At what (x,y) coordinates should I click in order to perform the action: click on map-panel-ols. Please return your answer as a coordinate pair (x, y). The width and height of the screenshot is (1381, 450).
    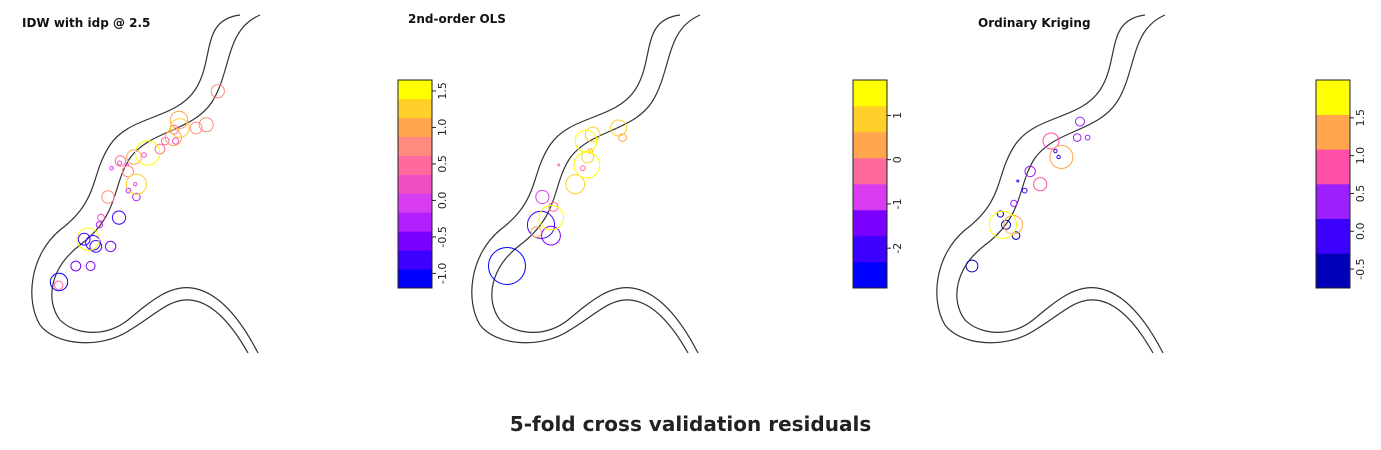
    Looking at the image, I should click on (586, 184).